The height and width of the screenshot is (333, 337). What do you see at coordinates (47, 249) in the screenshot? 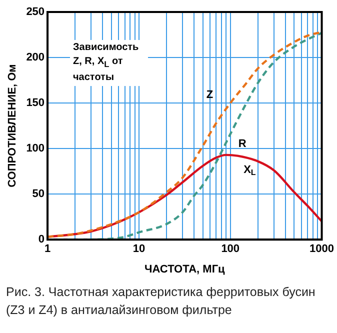
I see `x-tick-label: 1` at bounding box center [47, 249].